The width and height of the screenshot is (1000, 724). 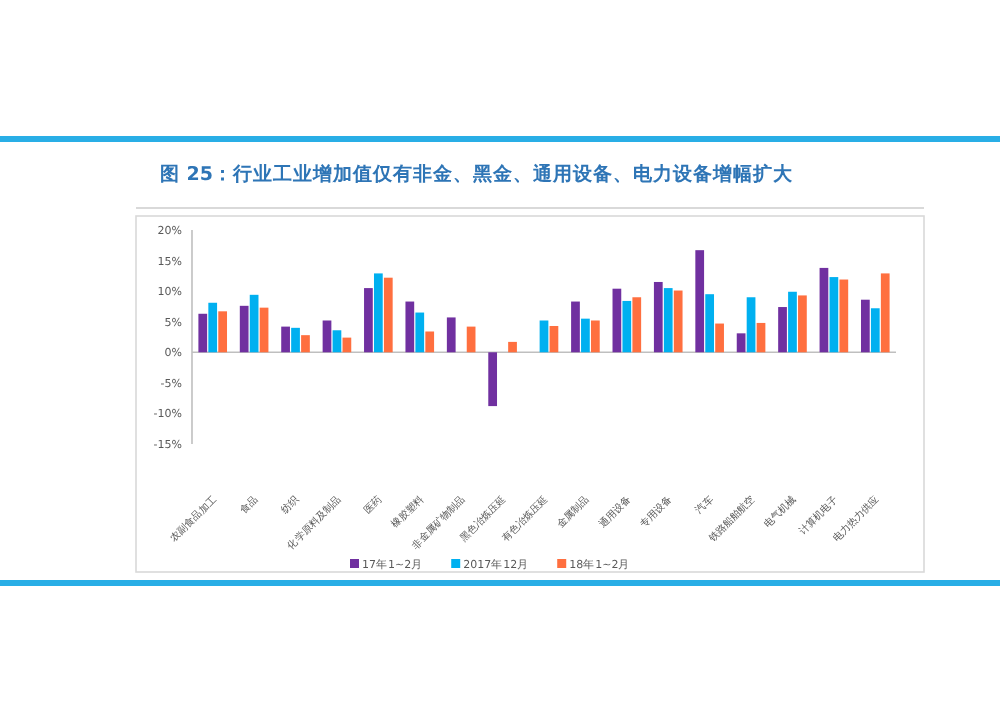 I want to click on chart-title: 图 25：行业工业增加值仅有非金、黑金、通用设备、电力设备增幅扩大, so click(x=478, y=174).